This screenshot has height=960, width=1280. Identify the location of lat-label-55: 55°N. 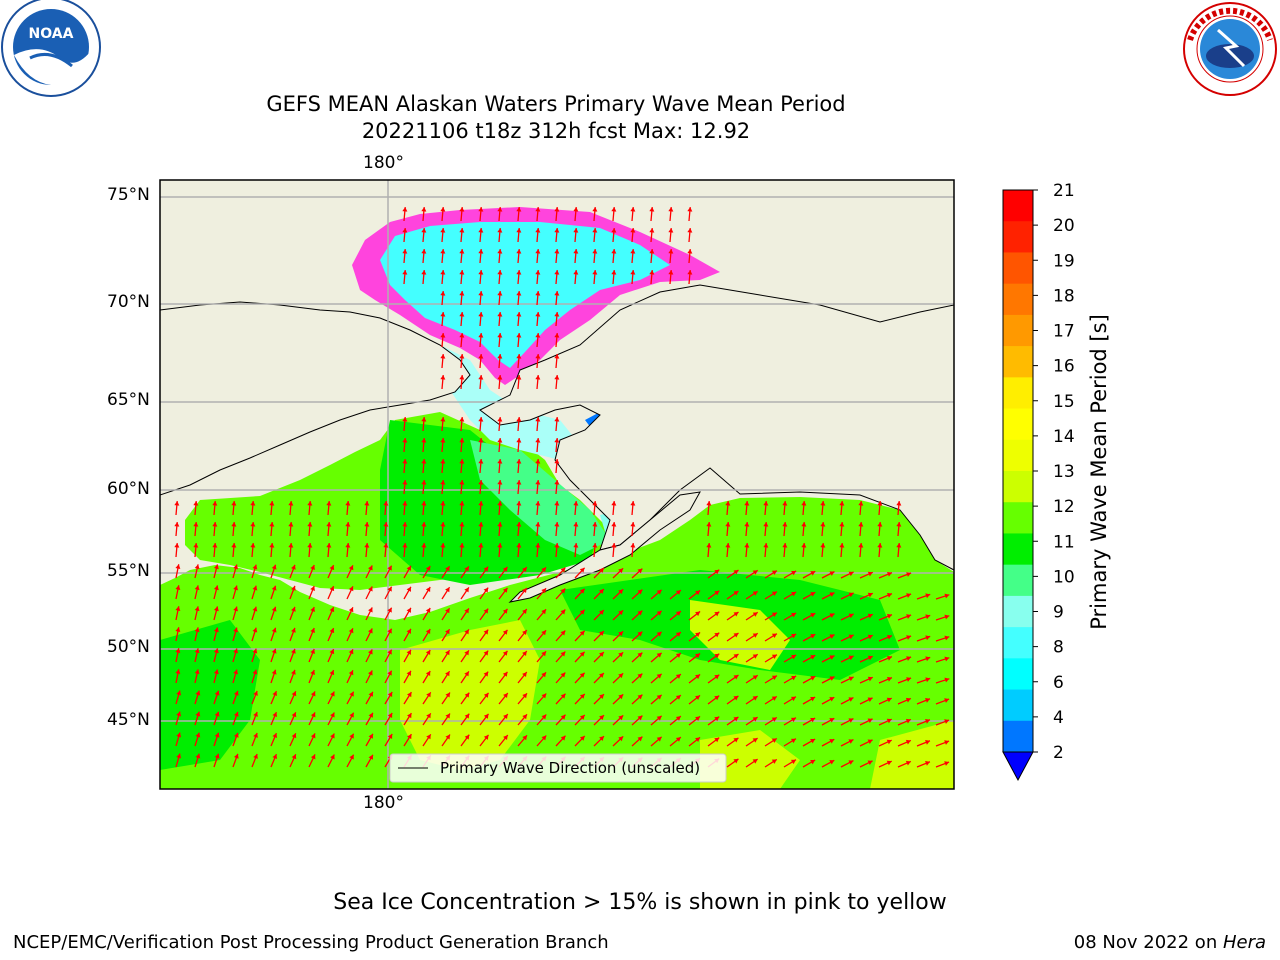
(128, 571).